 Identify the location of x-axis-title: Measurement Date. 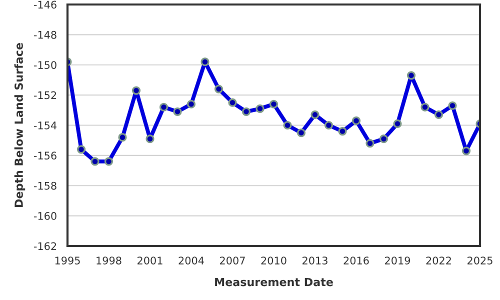
(274, 282).